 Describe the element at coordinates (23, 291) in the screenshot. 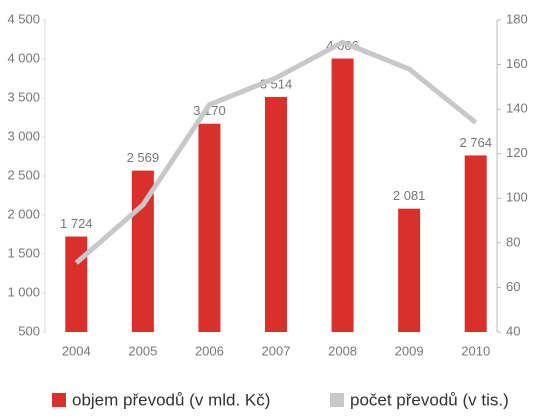

I see `y-tick-label: 1 000` at that location.